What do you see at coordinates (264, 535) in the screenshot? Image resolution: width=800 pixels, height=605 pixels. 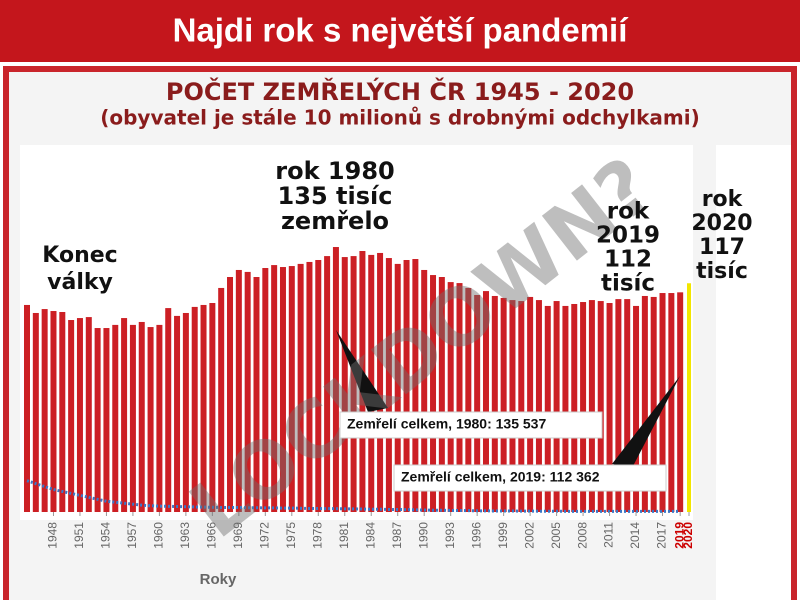 I see `x-tick-label: 1972` at bounding box center [264, 535].